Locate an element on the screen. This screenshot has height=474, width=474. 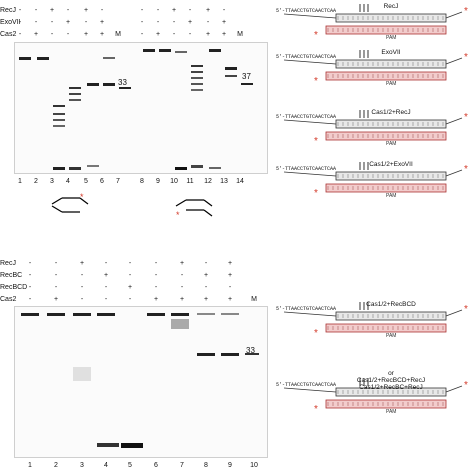
lane-number: 9 is located at coordinates (158, 181).